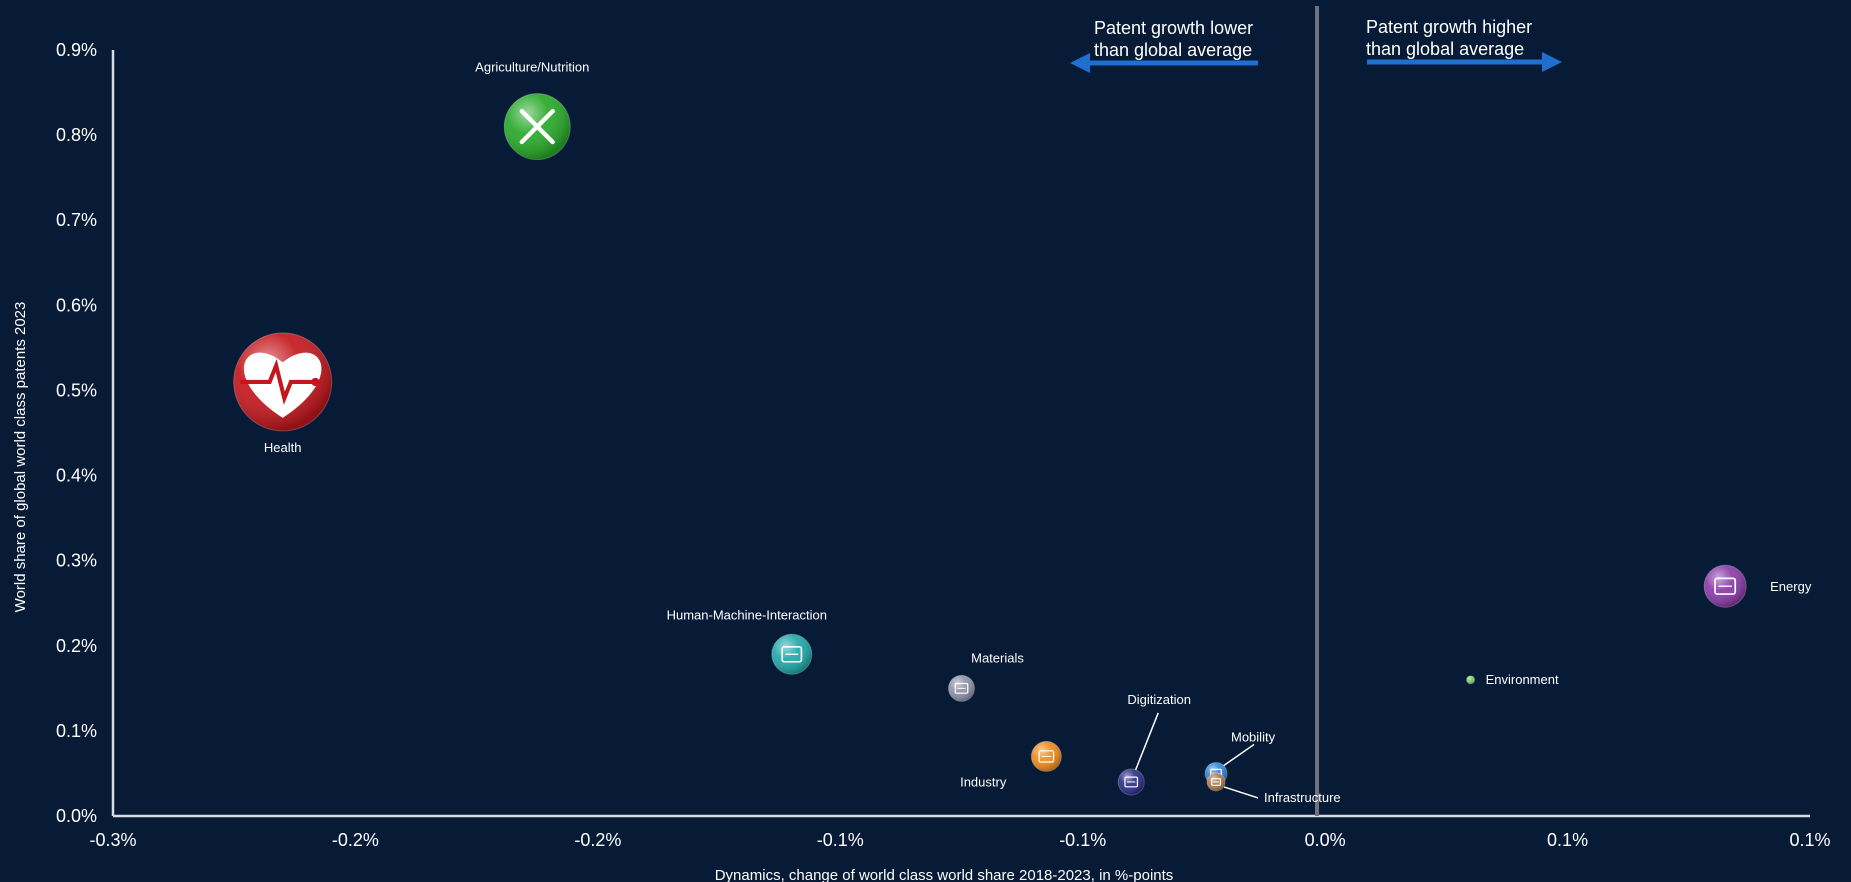 The image size is (1851, 882). What do you see at coordinates (76, 561) in the screenshot?
I see `y-tick-label: 0.3%` at bounding box center [76, 561].